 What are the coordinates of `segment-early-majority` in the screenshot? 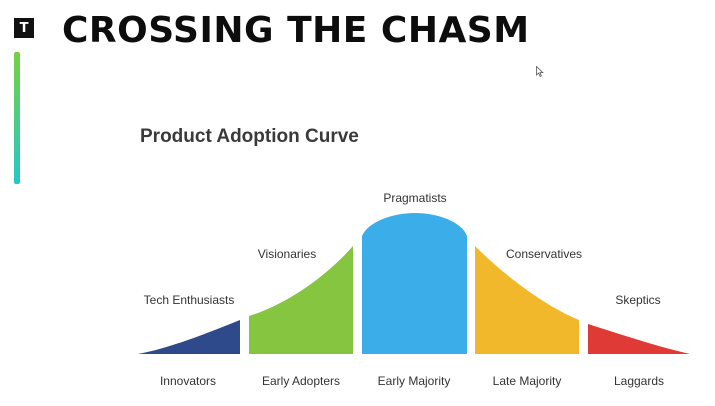 It's located at (414, 283).